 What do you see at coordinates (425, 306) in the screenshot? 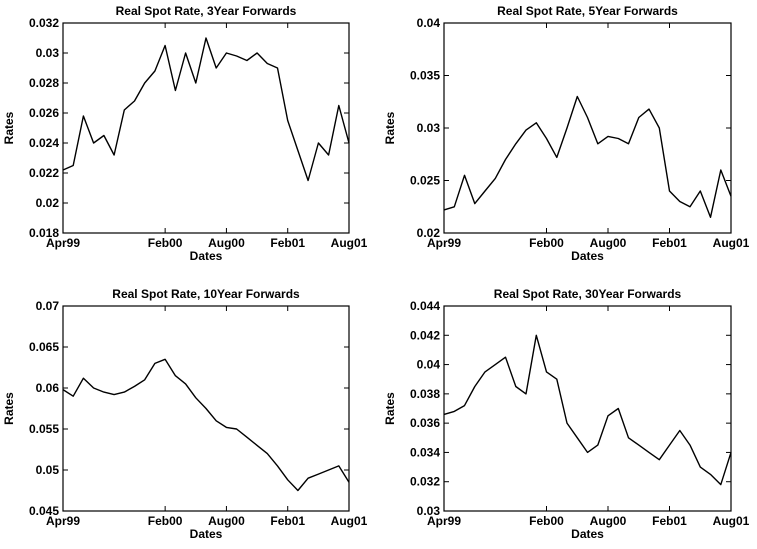
I see `y-tick-label: 0.044` at bounding box center [425, 306].